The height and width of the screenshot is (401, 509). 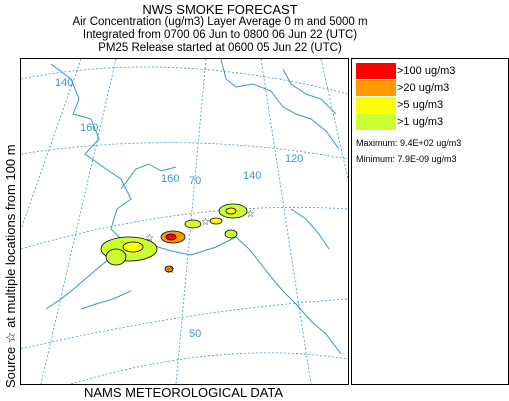 What do you see at coordinates (183, 392) in the screenshot?
I see `footer-source: NAMS METEOROLOGICAL DATA` at bounding box center [183, 392].